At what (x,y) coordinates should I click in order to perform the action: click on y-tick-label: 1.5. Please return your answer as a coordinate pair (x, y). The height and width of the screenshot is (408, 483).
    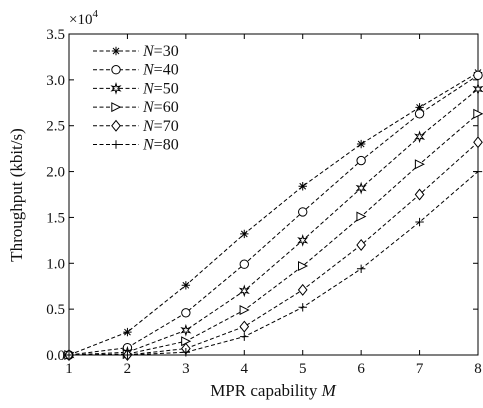
    Looking at the image, I should click on (55, 218).